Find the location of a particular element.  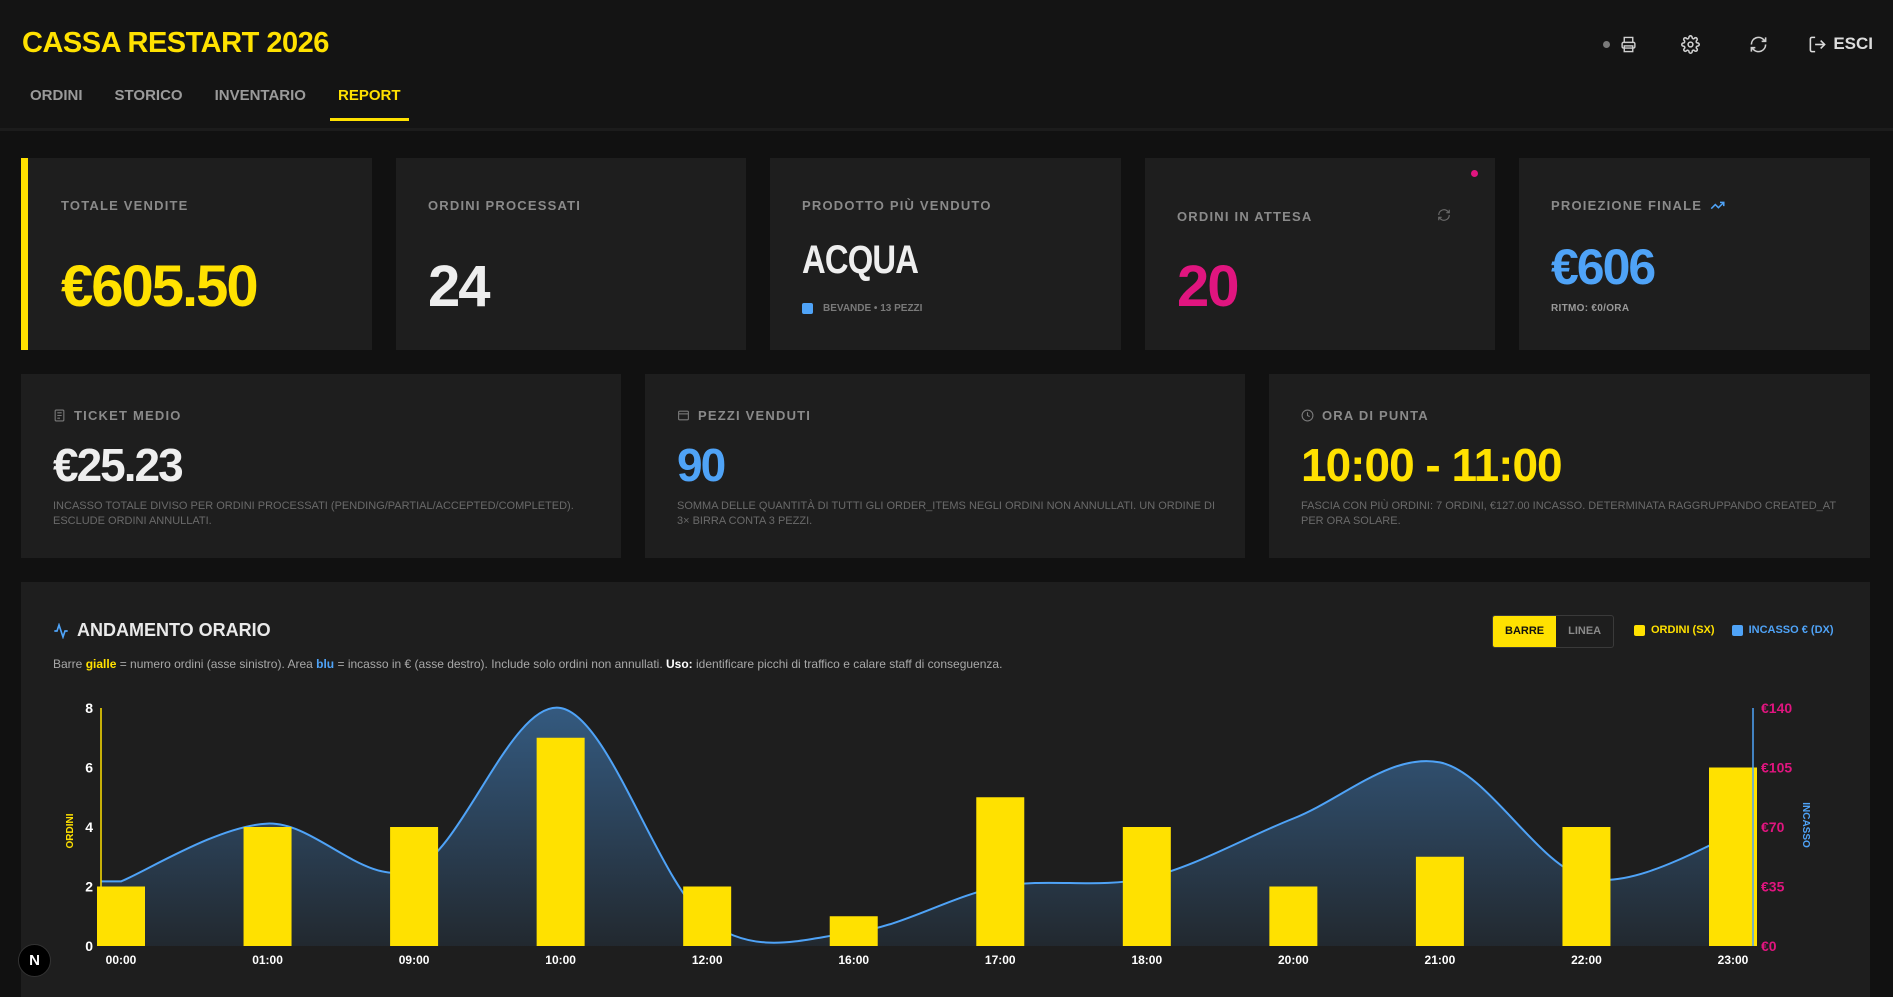

stat-label: PEZZI VENDUTI is located at coordinates (744, 415).